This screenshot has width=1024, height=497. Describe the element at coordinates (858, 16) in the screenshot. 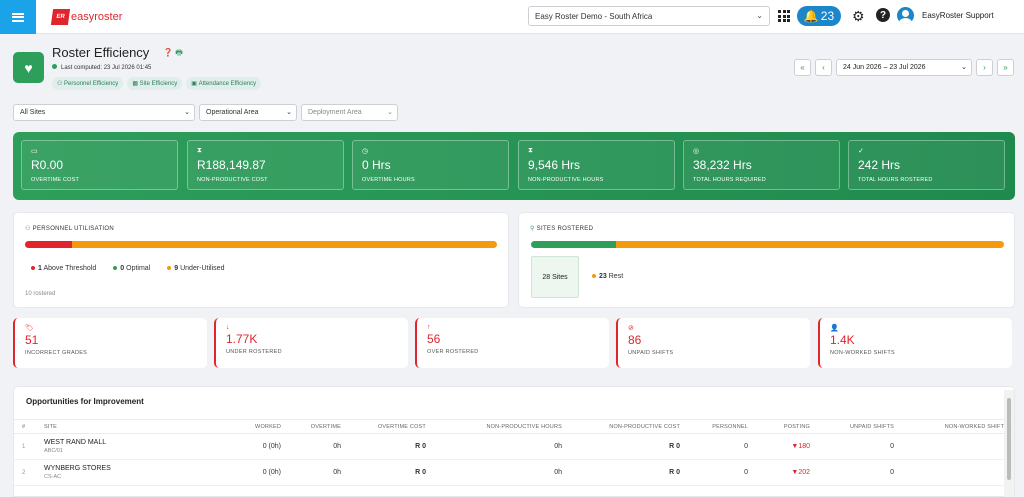

I see `gear-icon: ⚙` at that location.